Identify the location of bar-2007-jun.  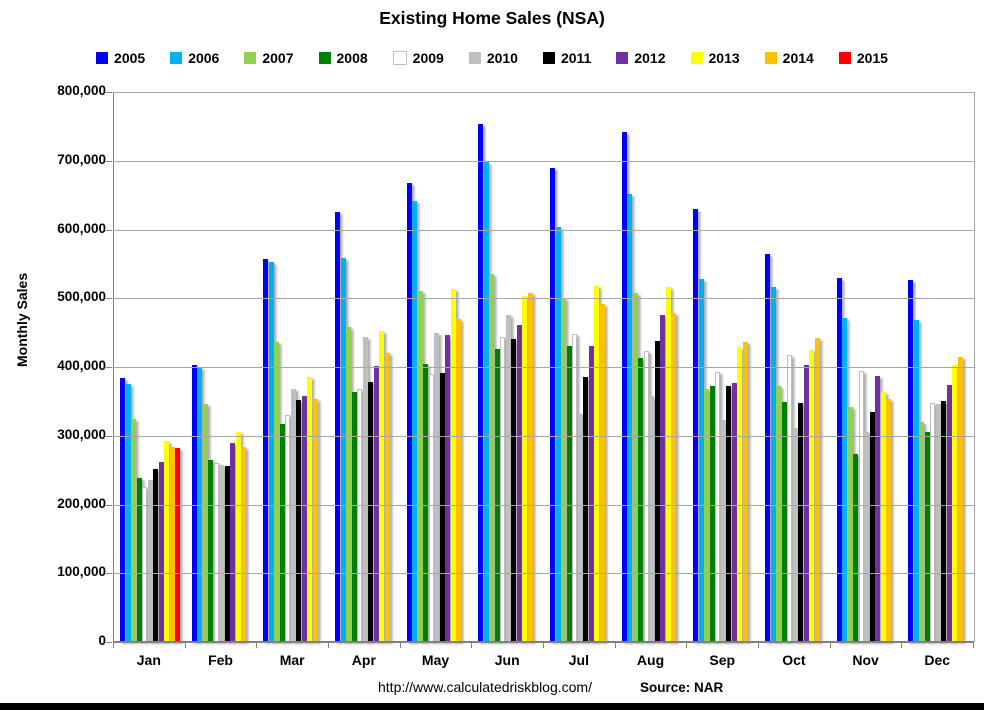
(492, 457).